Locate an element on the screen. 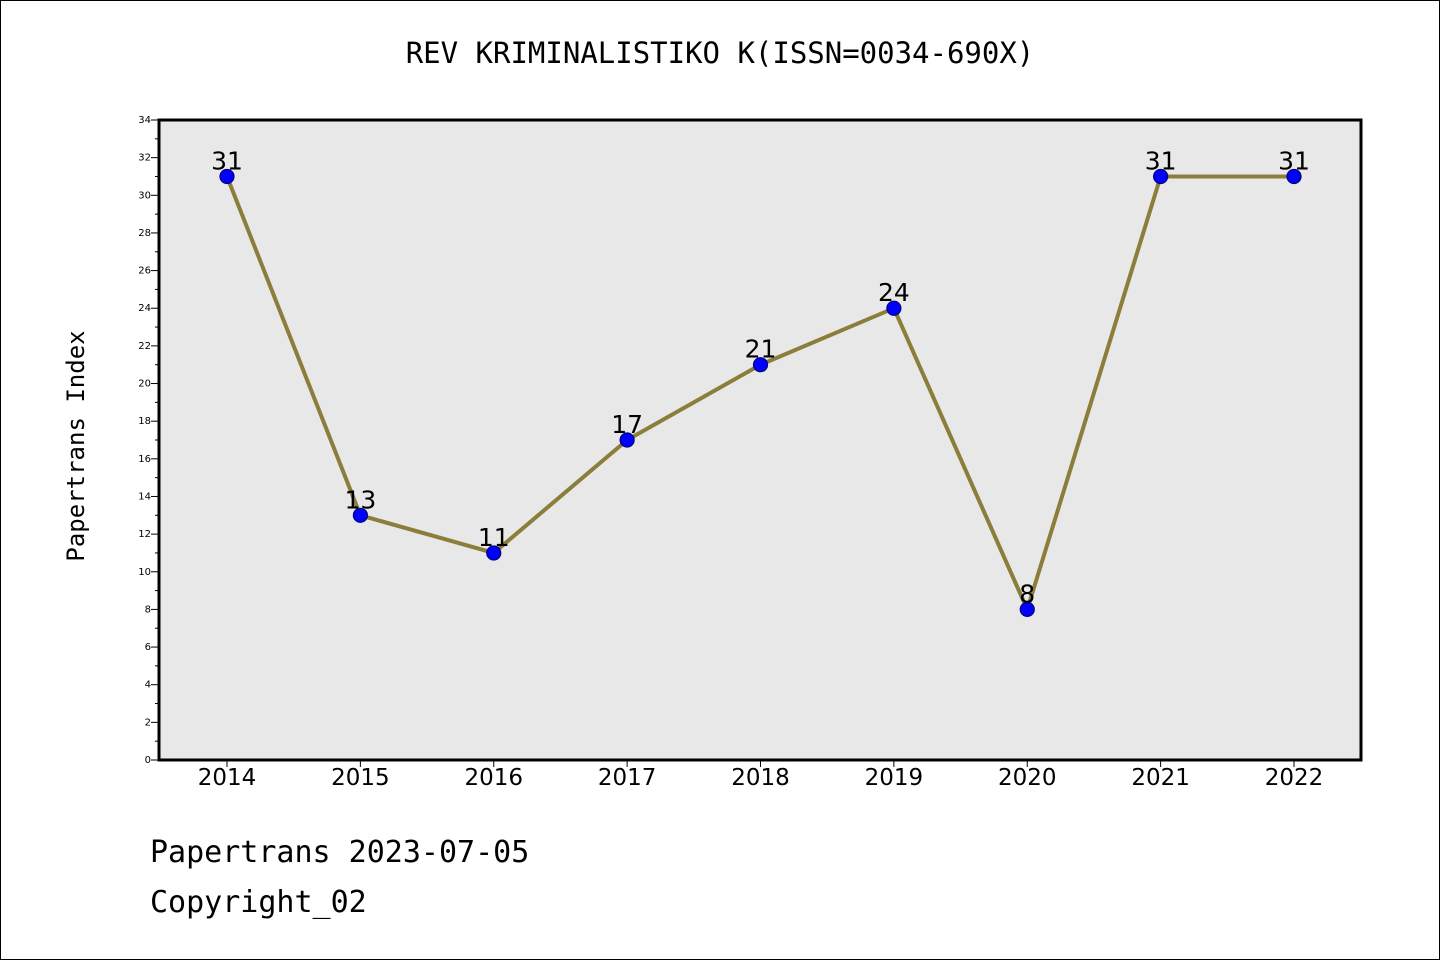 The image size is (1440, 960). y-tick-label: 24 is located at coordinates (144, 308).